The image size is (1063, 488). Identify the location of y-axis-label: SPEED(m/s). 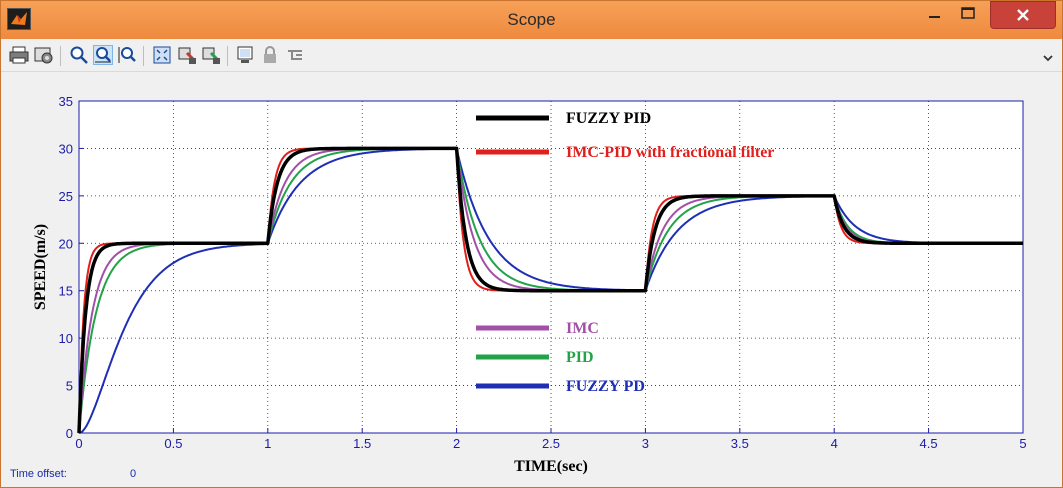
(40, 267).